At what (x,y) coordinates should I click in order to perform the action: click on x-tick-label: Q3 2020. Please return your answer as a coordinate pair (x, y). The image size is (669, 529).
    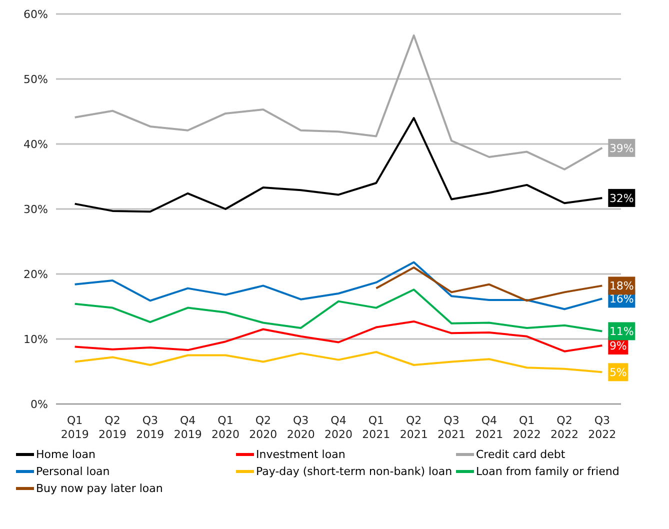
    Looking at the image, I should click on (300, 427).